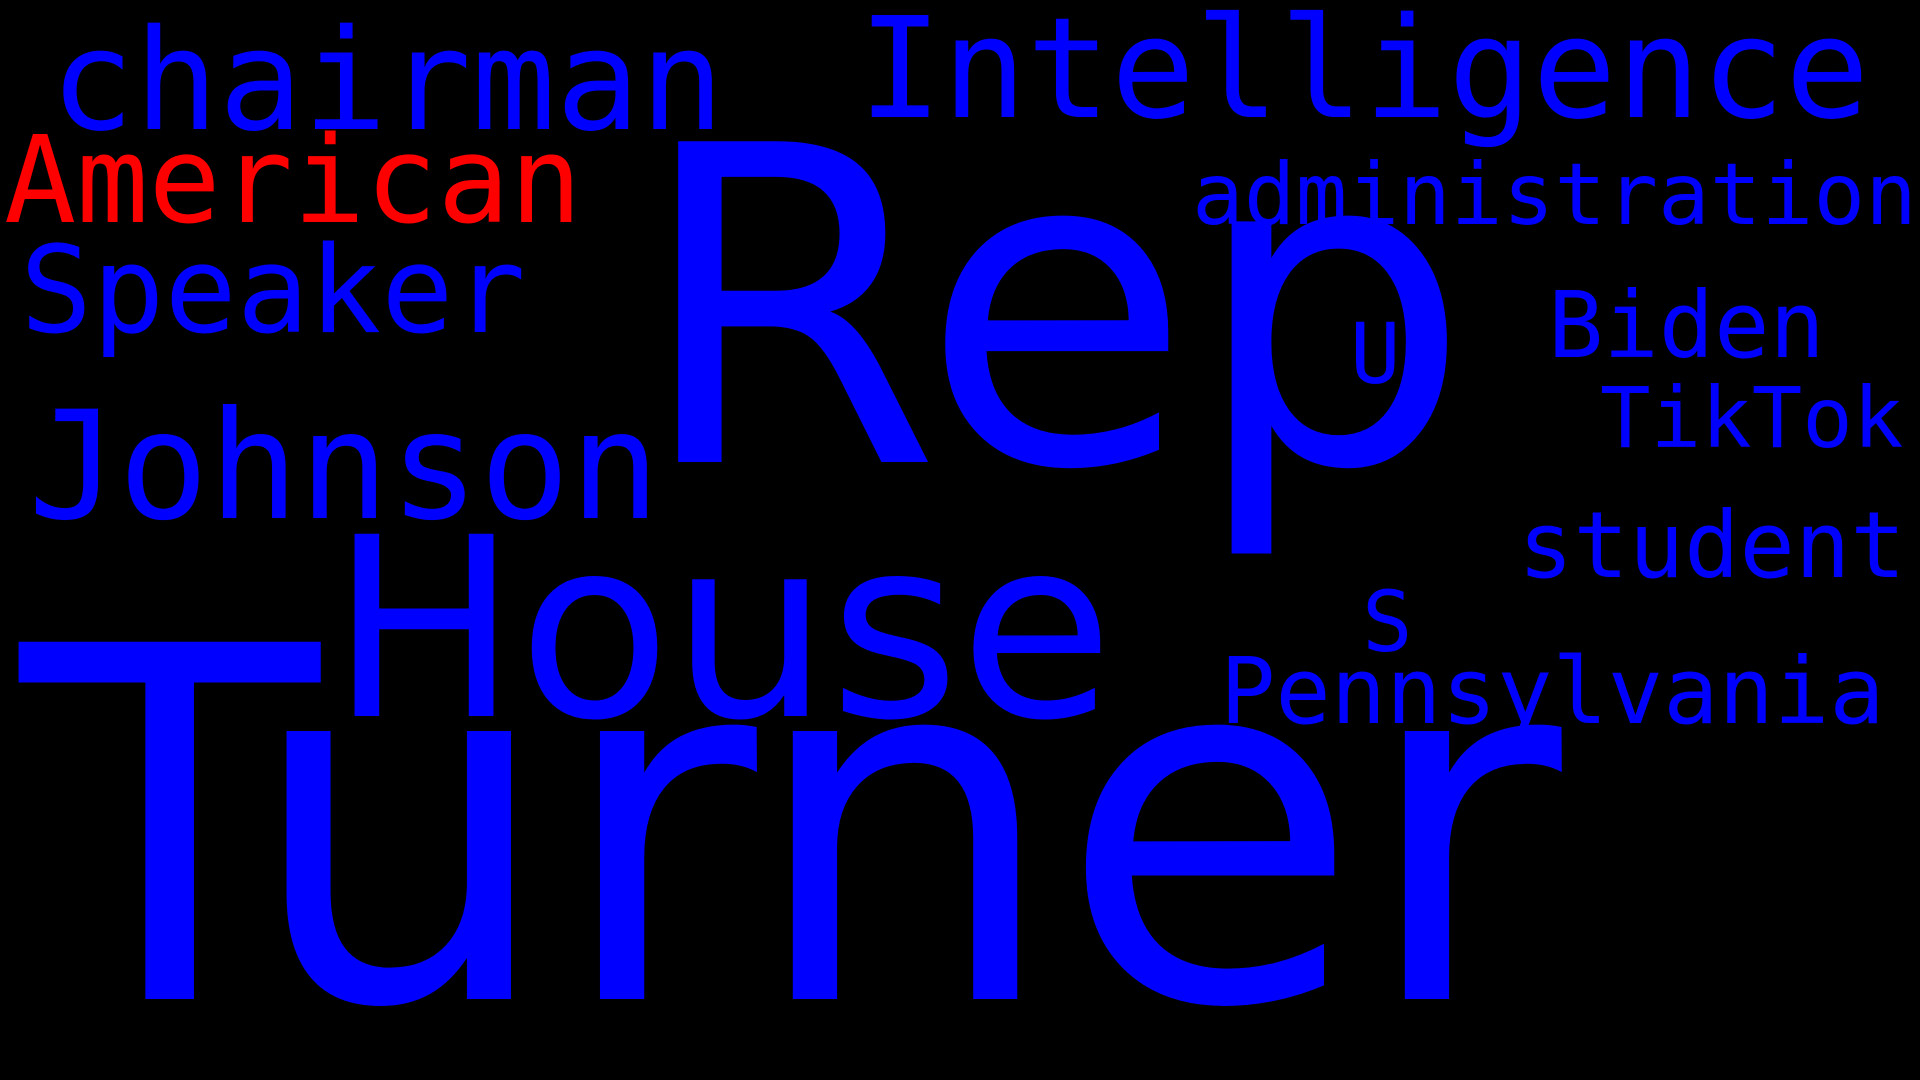  What do you see at coordinates (1387, 622) in the screenshot?
I see `word-s: S` at bounding box center [1387, 622].